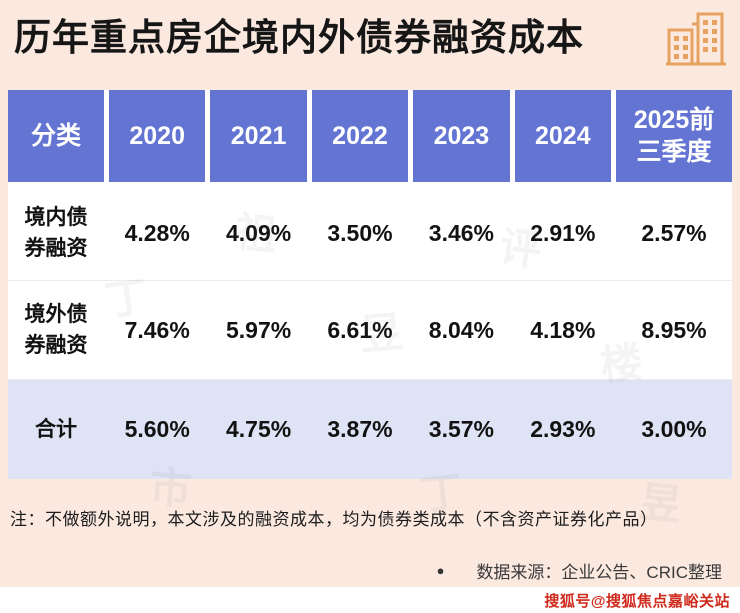 This screenshot has height=613, width=740. I want to click on row-label-domestic: 境内债券融资, so click(56, 233).